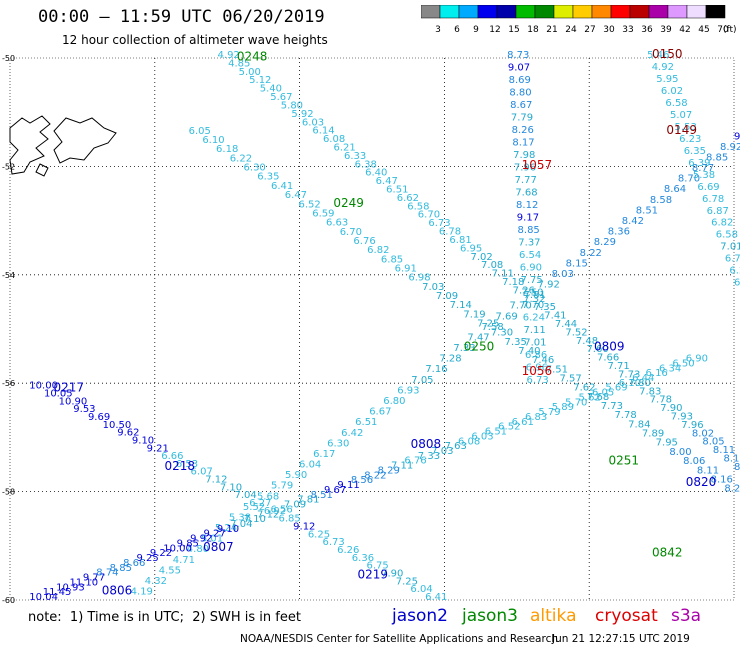 Image resolution: width=740 pixels, height=650 pixels. I want to click on legend-jason2: jason2, so click(420, 616).